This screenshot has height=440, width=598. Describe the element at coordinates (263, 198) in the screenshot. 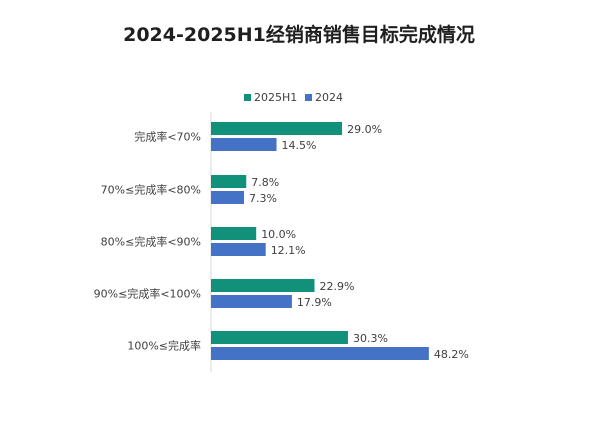

I see `data-label-2024-1: 7.3%` at that location.